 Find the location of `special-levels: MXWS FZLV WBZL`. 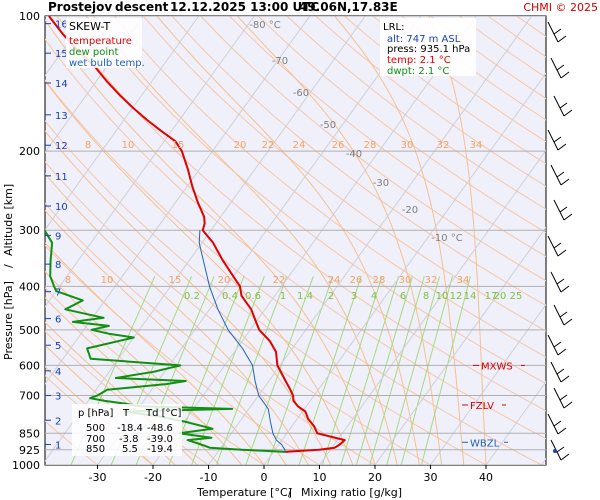

special-levels: MXWS FZLV WBZL is located at coordinates (493, 405).